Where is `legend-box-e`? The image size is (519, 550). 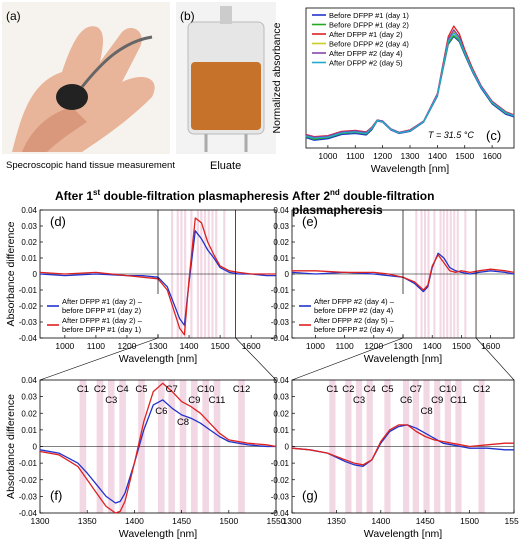
legend-box-e is located at coordinates (355, 314).